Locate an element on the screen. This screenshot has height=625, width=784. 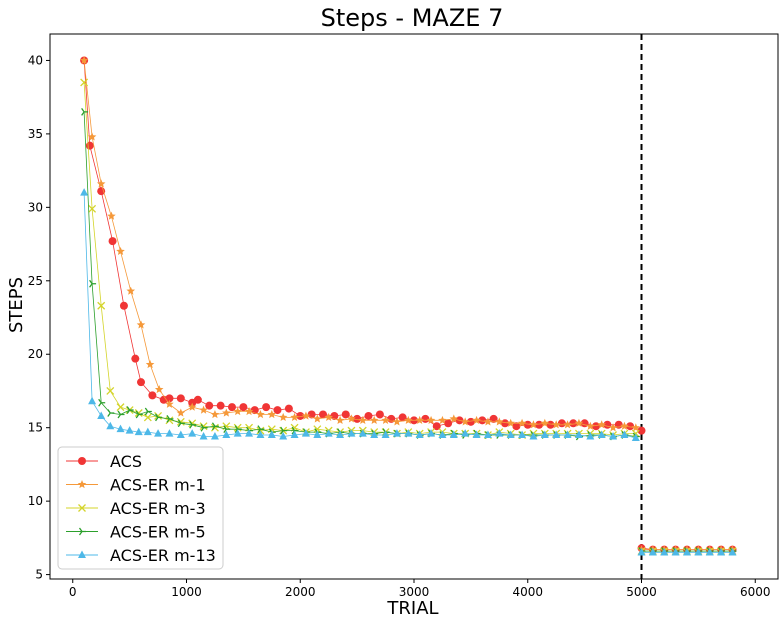
legend-label: ACS is located at coordinates (126, 461).